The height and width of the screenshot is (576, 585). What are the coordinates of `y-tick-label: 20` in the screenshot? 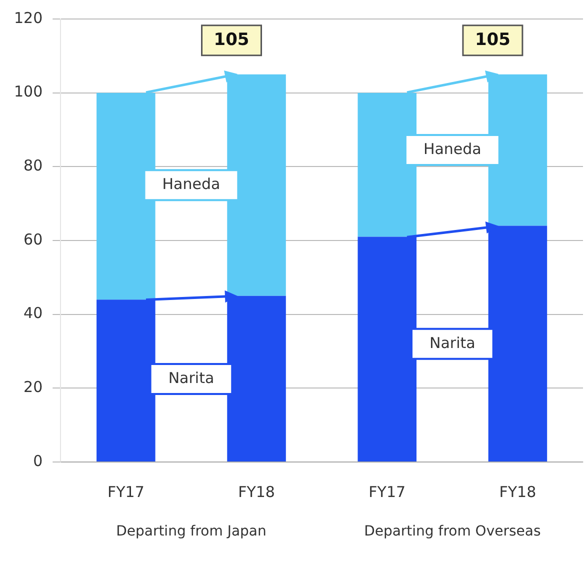 It's located at (33, 387).